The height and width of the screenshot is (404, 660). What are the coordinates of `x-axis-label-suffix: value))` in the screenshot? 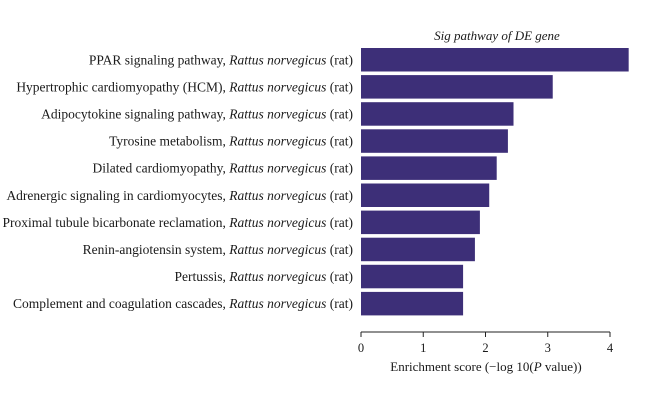 It's located at (562, 366).